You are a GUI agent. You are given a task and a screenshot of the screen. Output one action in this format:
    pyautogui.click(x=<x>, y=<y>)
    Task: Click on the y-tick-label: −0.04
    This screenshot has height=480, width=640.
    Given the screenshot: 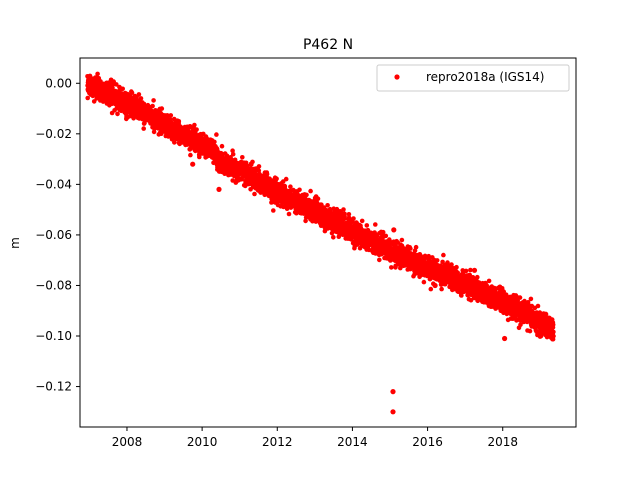 What is the action you would take?
    pyautogui.click(x=53, y=184)
    